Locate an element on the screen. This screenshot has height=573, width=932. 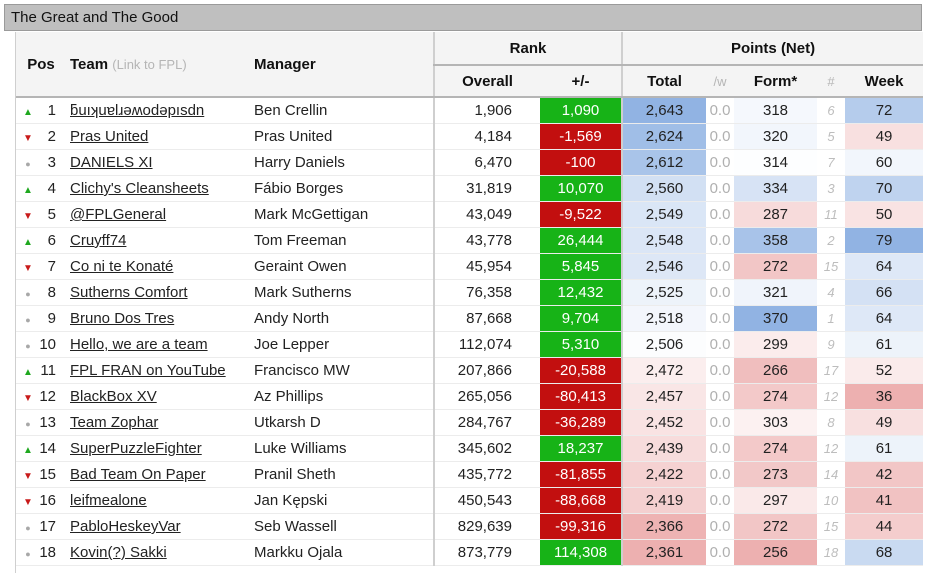
col-change-header: +/- is located at coordinates (581, 81).